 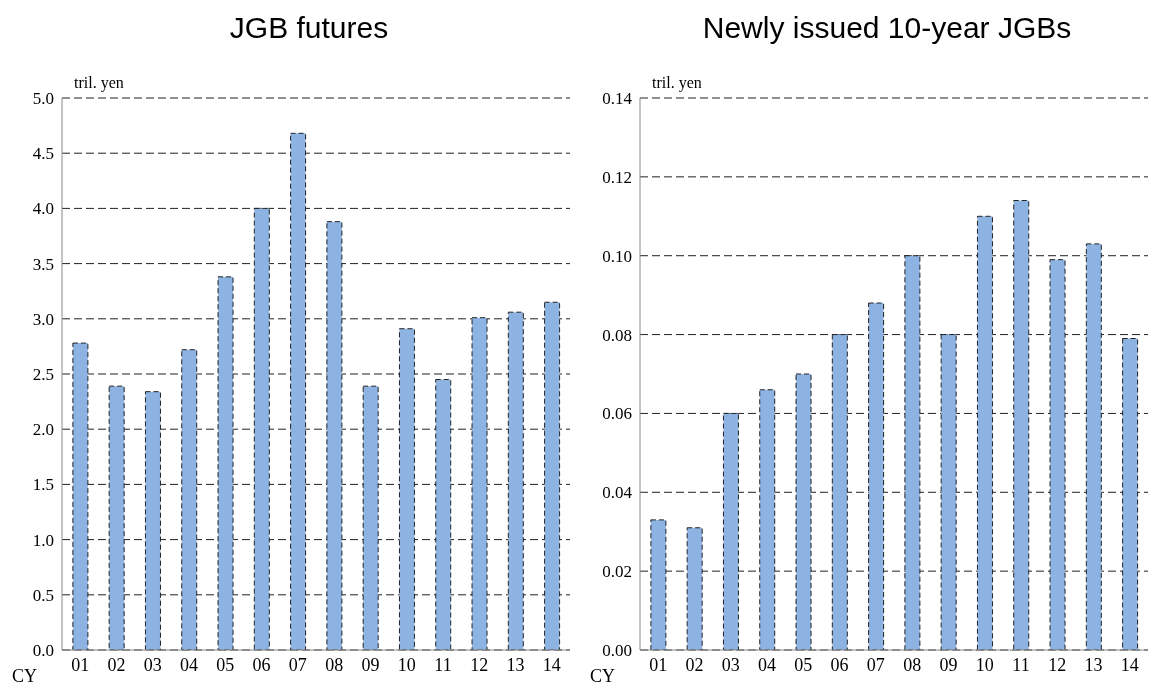 What do you see at coordinates (43, 485) in the screenshot?
I see `y-tick-label: 1.5` at bounding box center [43, 485].